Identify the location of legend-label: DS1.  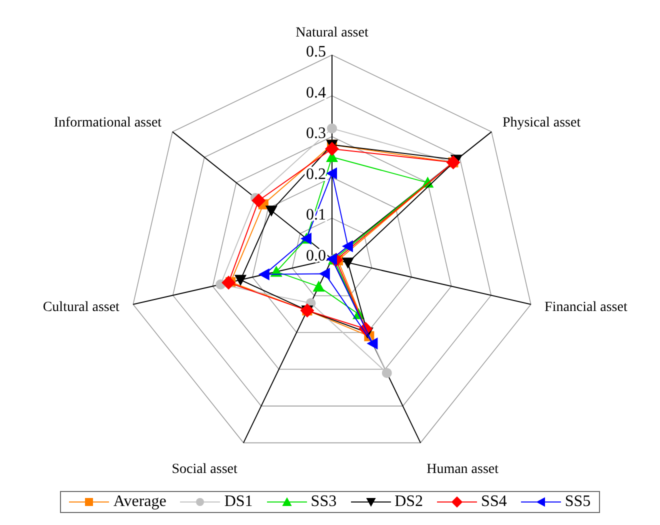
(238, 502).